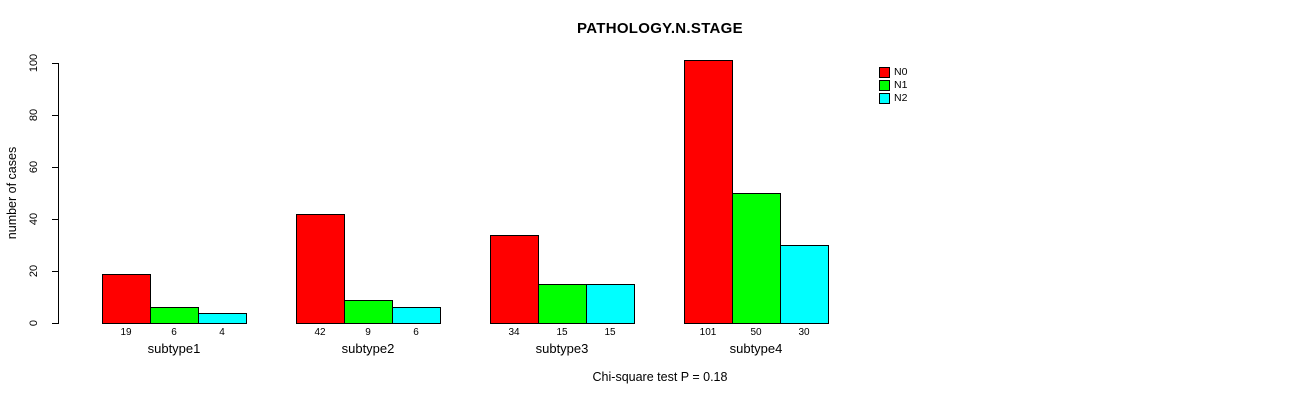 The image size is (1290, 400). Describe the element at coordinates (893, 98) in the screenshot. I see `legend-row-n2: N2` at that location.